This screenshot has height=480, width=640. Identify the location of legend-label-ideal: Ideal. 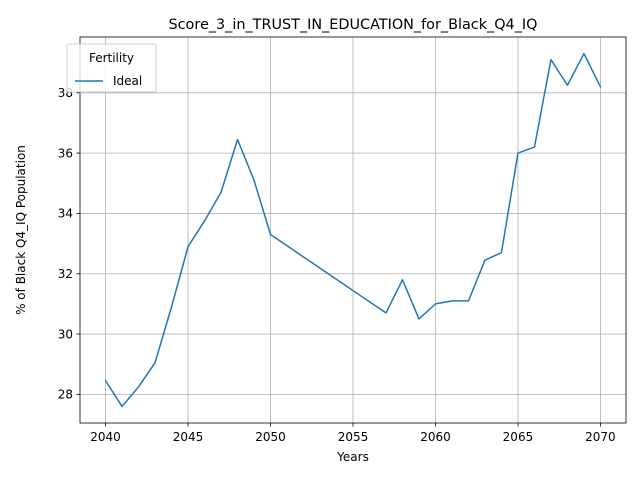
(127, 81).